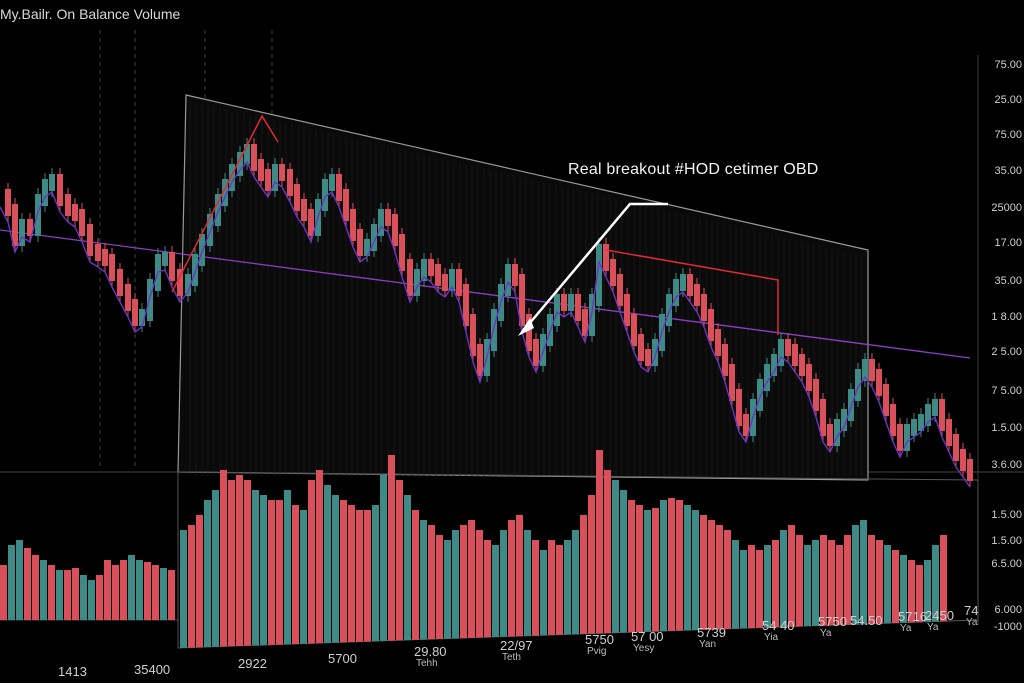  Describe the element at coordinates (1006, 391) in the screenshot. I see `price-axis-label: 7 5.00` at that location.